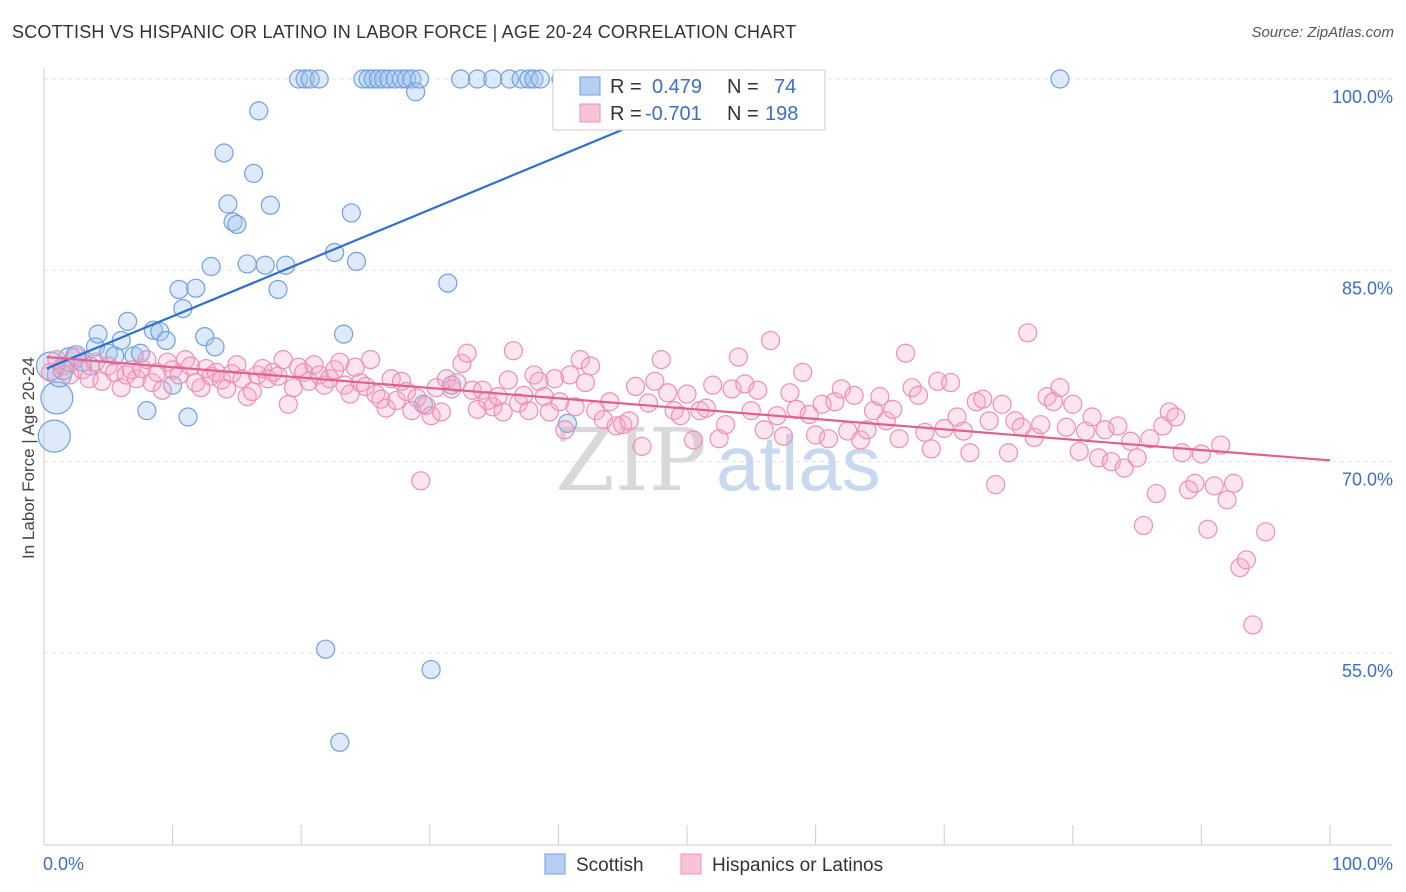 This screenshot has height=892, width=1406. I want to click on y-tick-label-1: 70.0%, so click(1367, 480).